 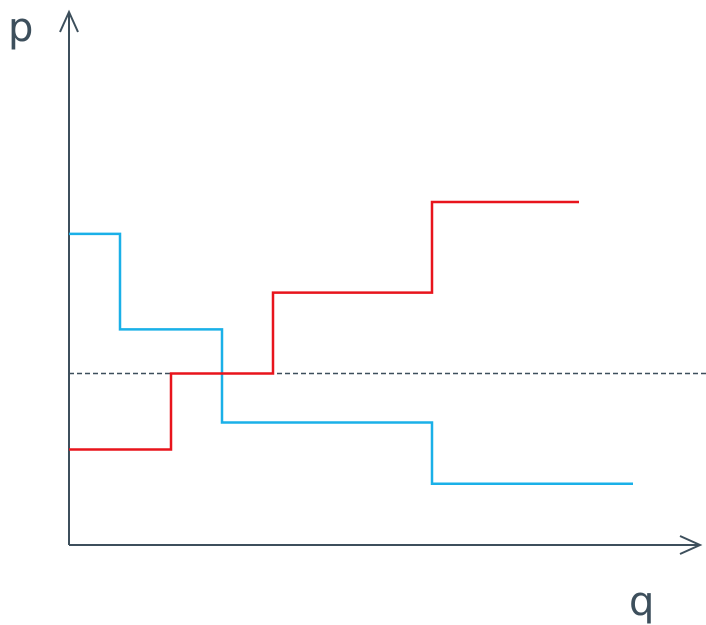 I want to click on y-axis-label: p, so click(x=20, y=28).